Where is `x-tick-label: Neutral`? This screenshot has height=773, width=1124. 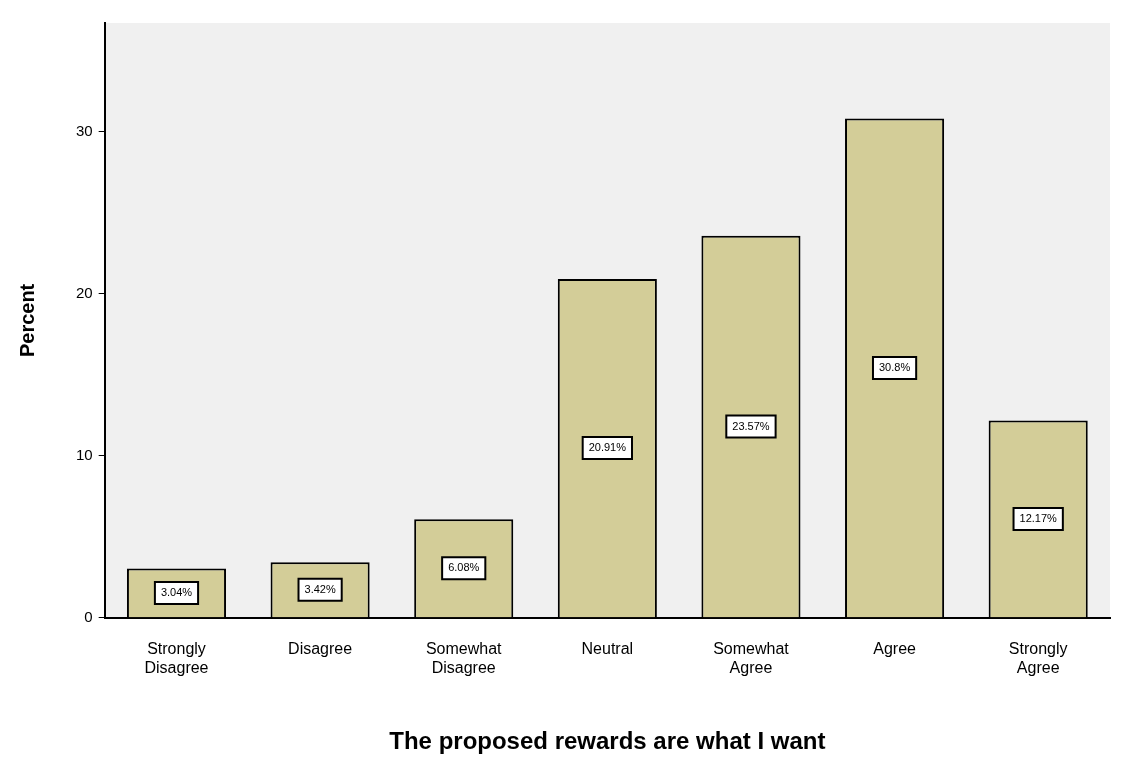
x-tick-label: Neutral is located at coordinates (607, 648).